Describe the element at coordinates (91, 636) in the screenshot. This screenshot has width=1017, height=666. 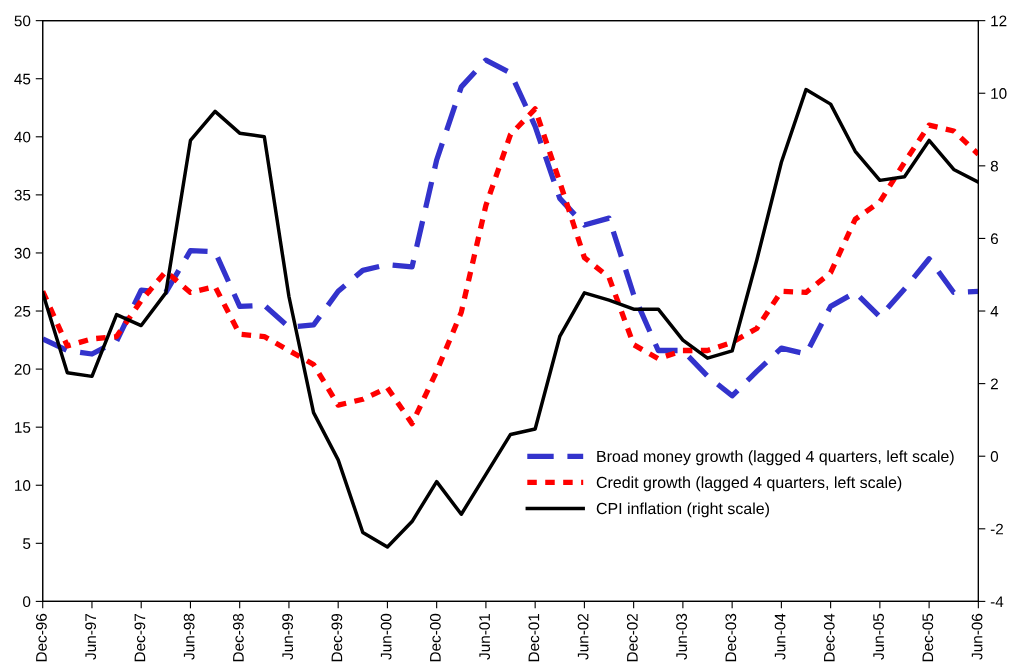
I see `x-tick-label: Jun-97` at that location.